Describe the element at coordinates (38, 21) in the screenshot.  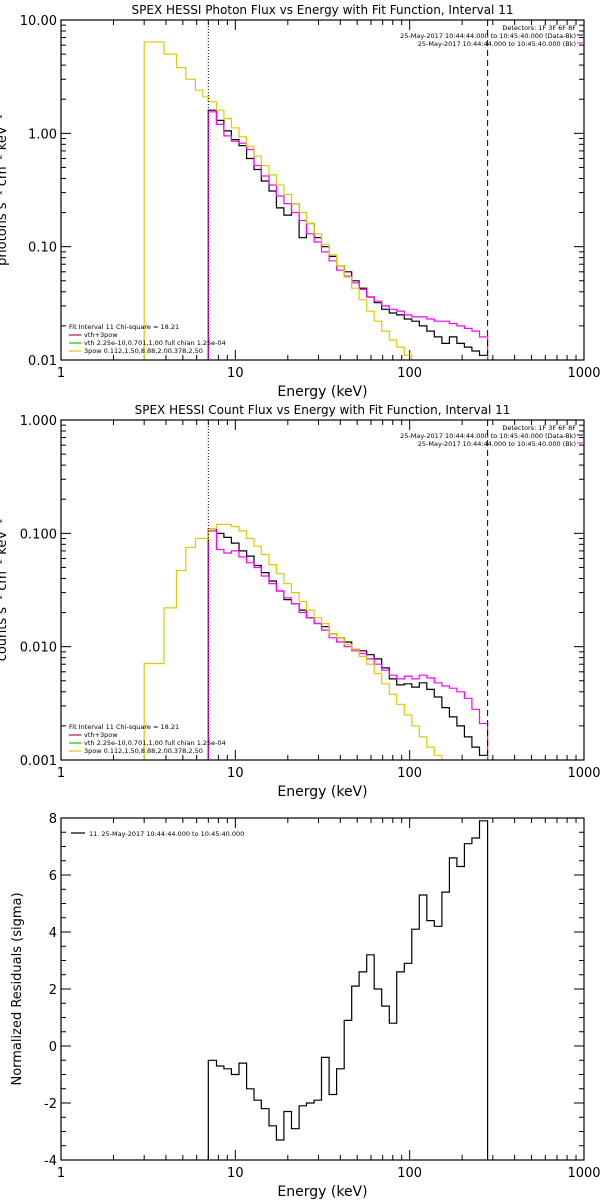
I see `y-tick-label: 10.00` at that location.